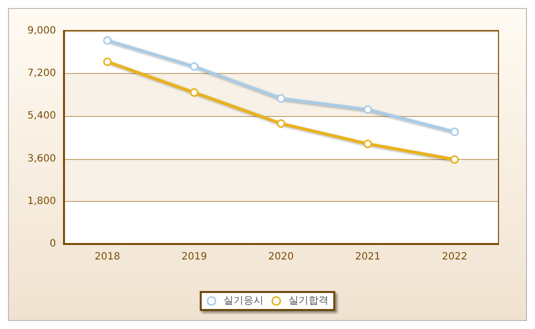  I want to click on legend-label: 실기응시, so click(244, 301).